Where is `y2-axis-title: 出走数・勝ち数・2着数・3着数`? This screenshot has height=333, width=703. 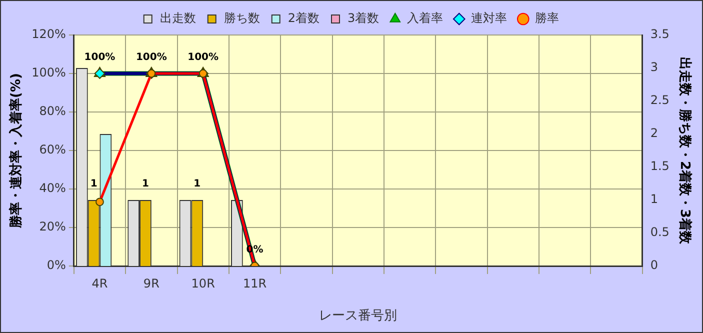 y2-axis-title: 出走数・勝ち数・2着数・3着数 is located at coordinates (684, 151).